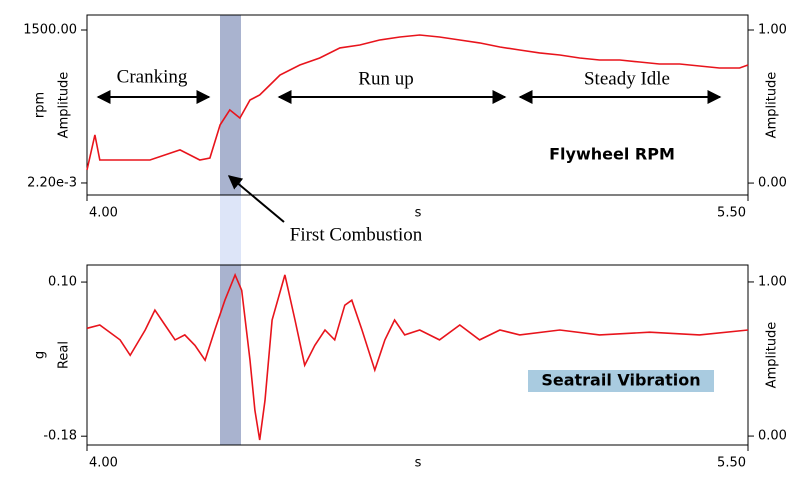  I want to click on y-axis-label: Amplitude, so click(64, 105).